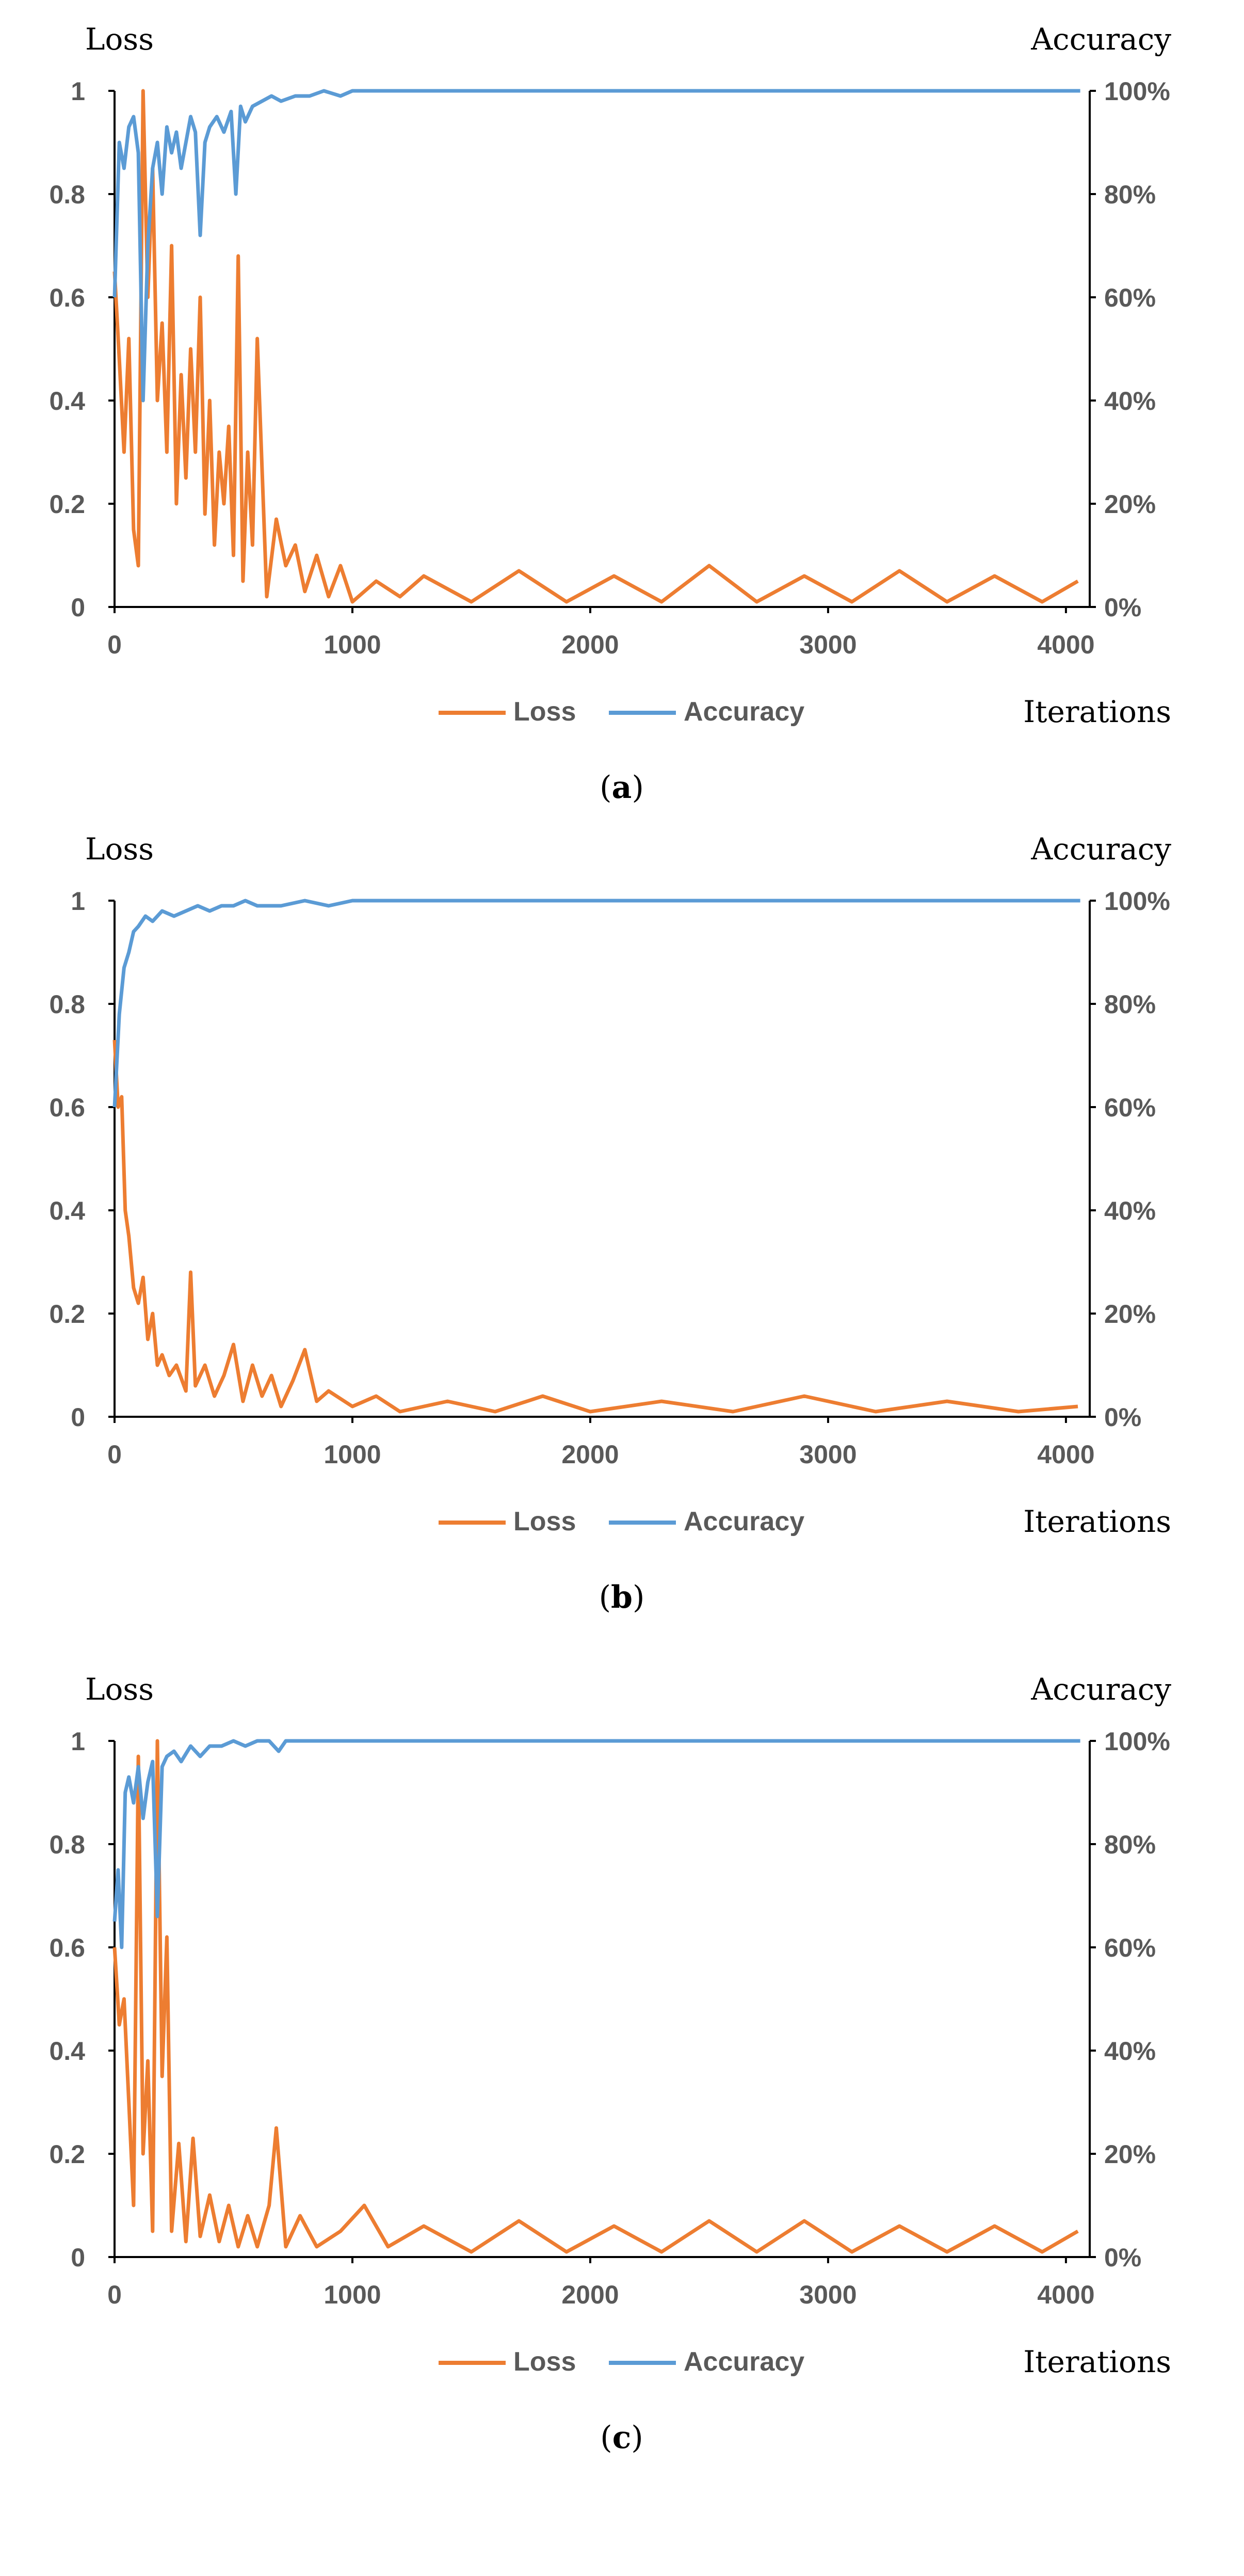 This screenshot has height=2576, width=1244. I want to click on caption-letter: b, so click(622, 1597).